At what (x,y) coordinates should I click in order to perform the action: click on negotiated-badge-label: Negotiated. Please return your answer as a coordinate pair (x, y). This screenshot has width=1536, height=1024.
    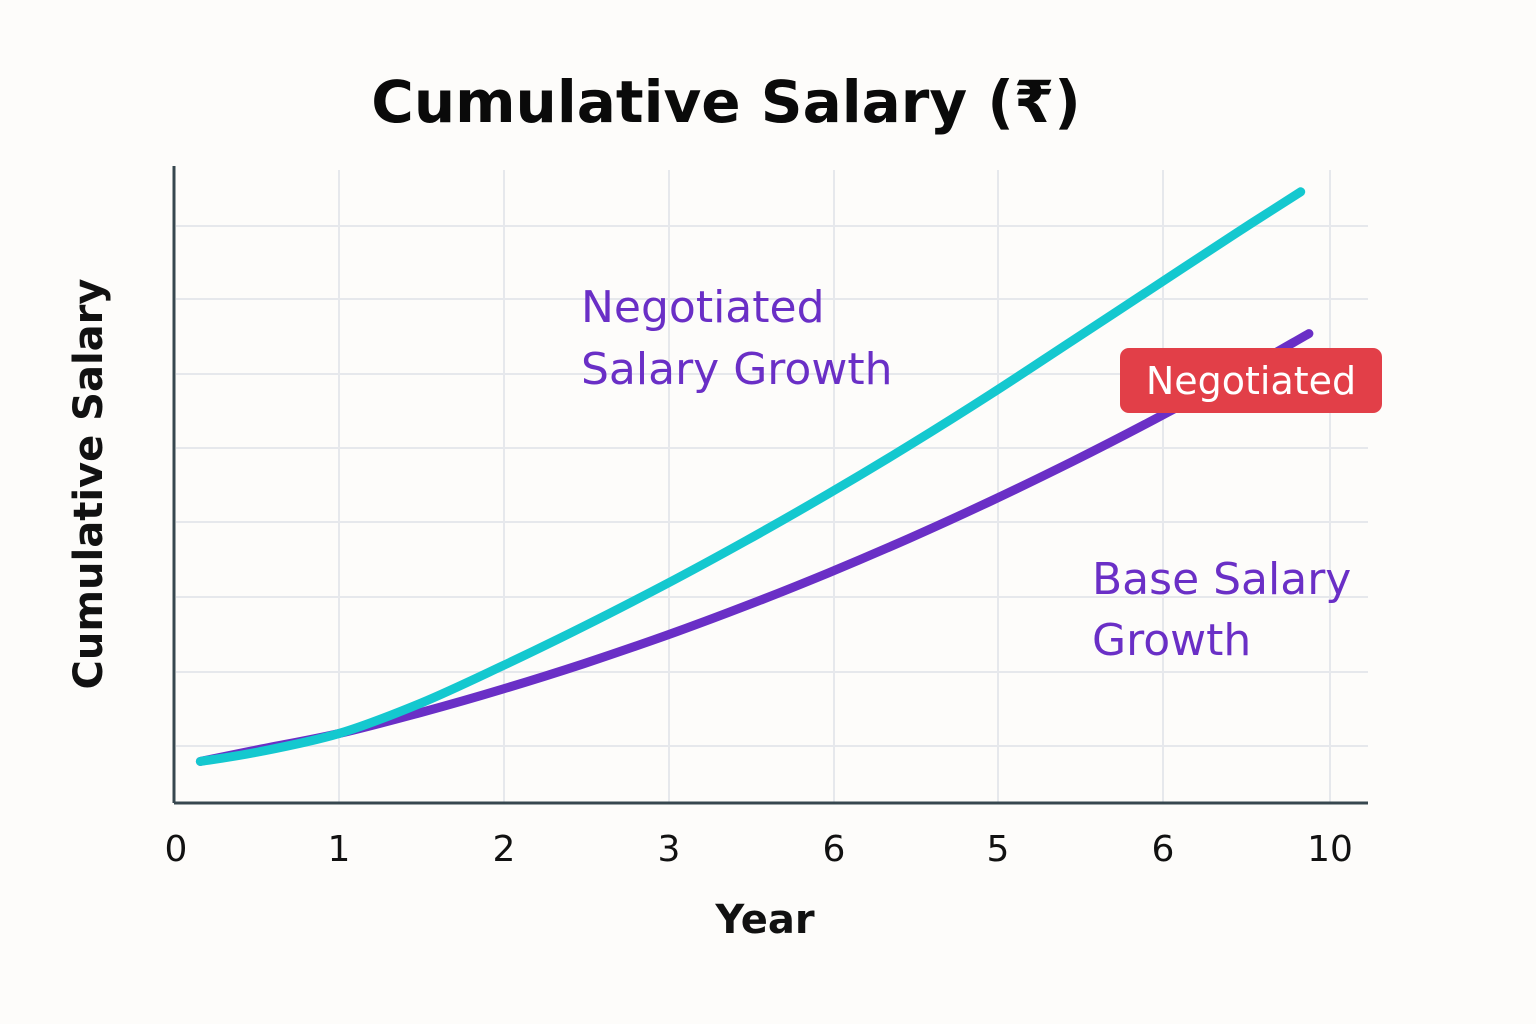
    Looking at the image, I should click on (1251, 381).